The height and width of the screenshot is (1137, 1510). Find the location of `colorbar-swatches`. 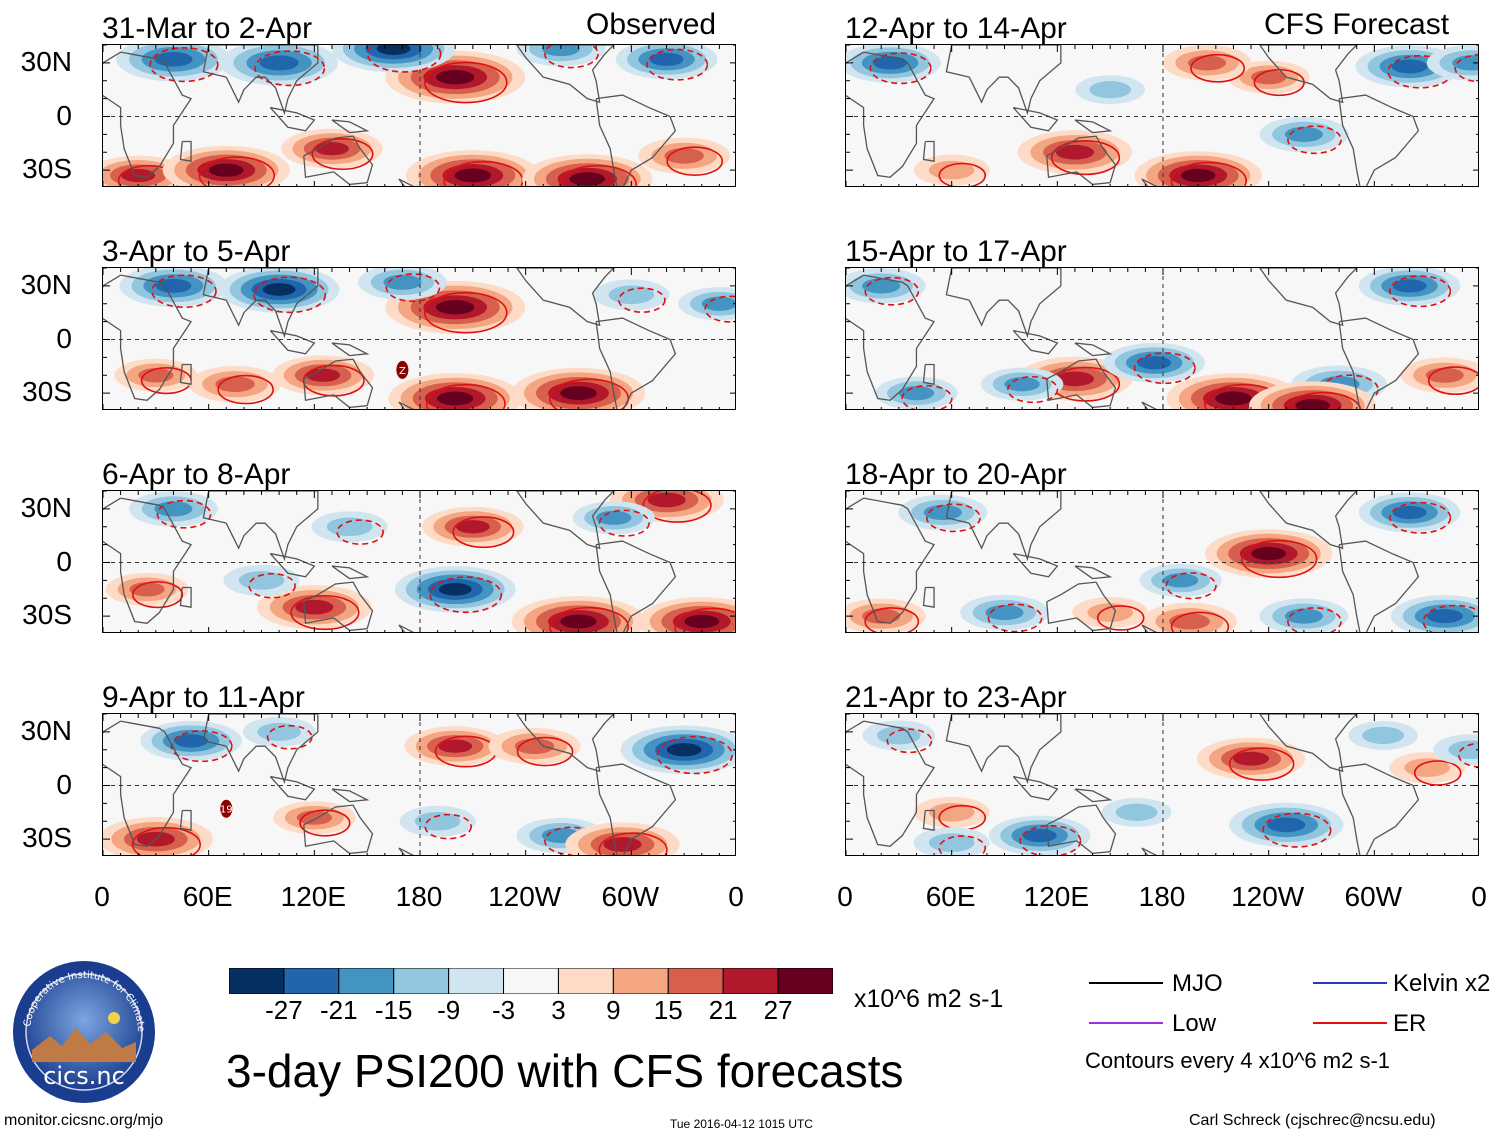

colorbar-swatches is located at coordinates (531, 981).